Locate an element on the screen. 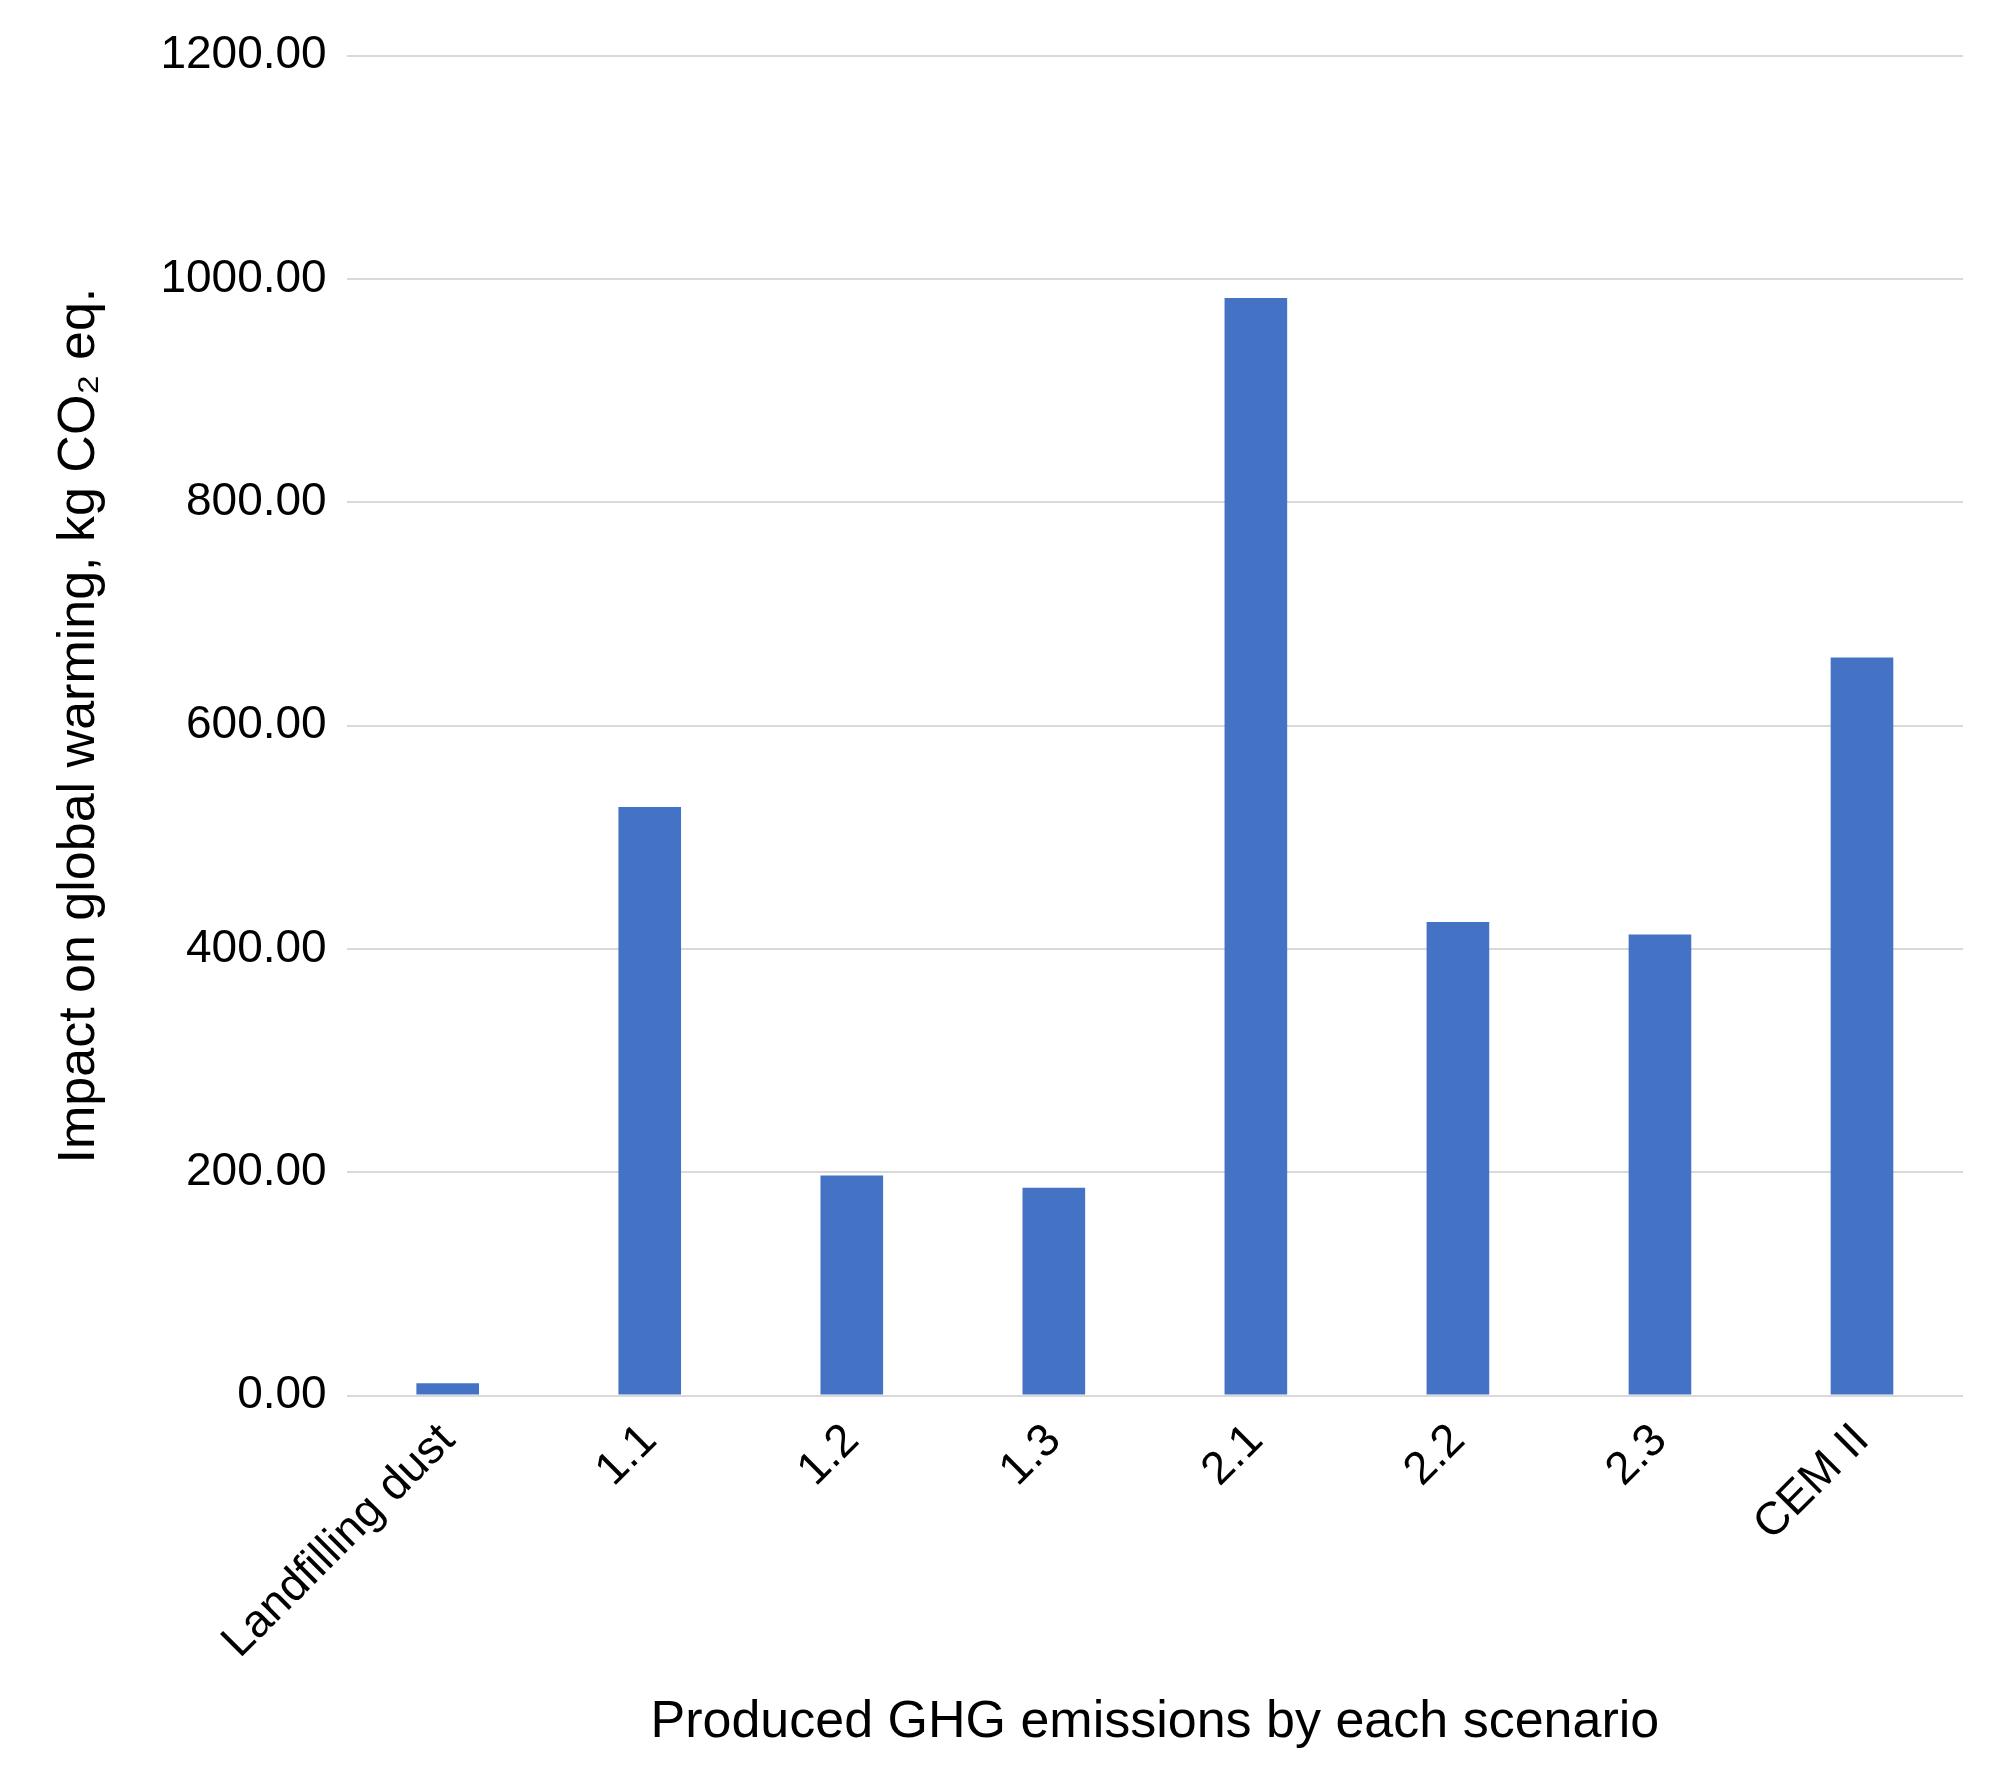 The image size is (1997, 1781). x-axis-title: Produced GHG emissions by each scenario is located at coordinates (1155, 1719).